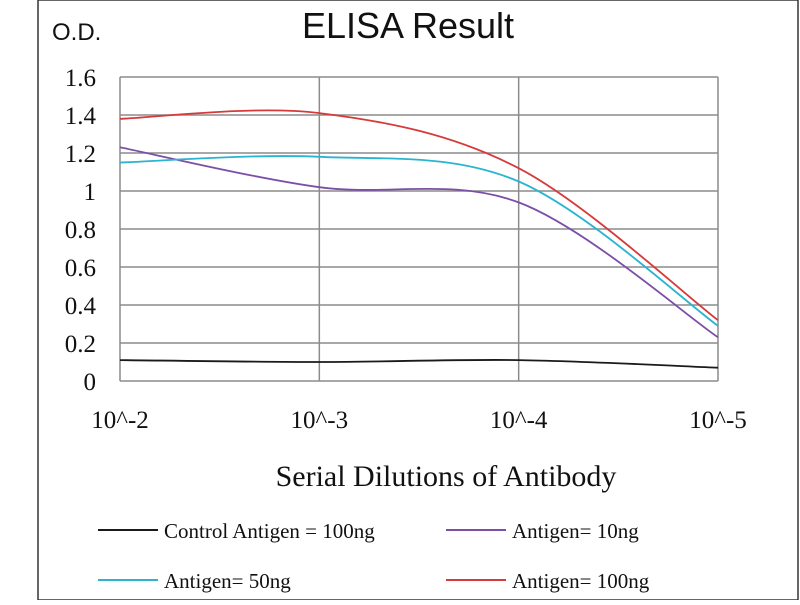 This screenshot has height=605, width=800. I want to click on y-tick-label: 0.2, so click(80, 344).